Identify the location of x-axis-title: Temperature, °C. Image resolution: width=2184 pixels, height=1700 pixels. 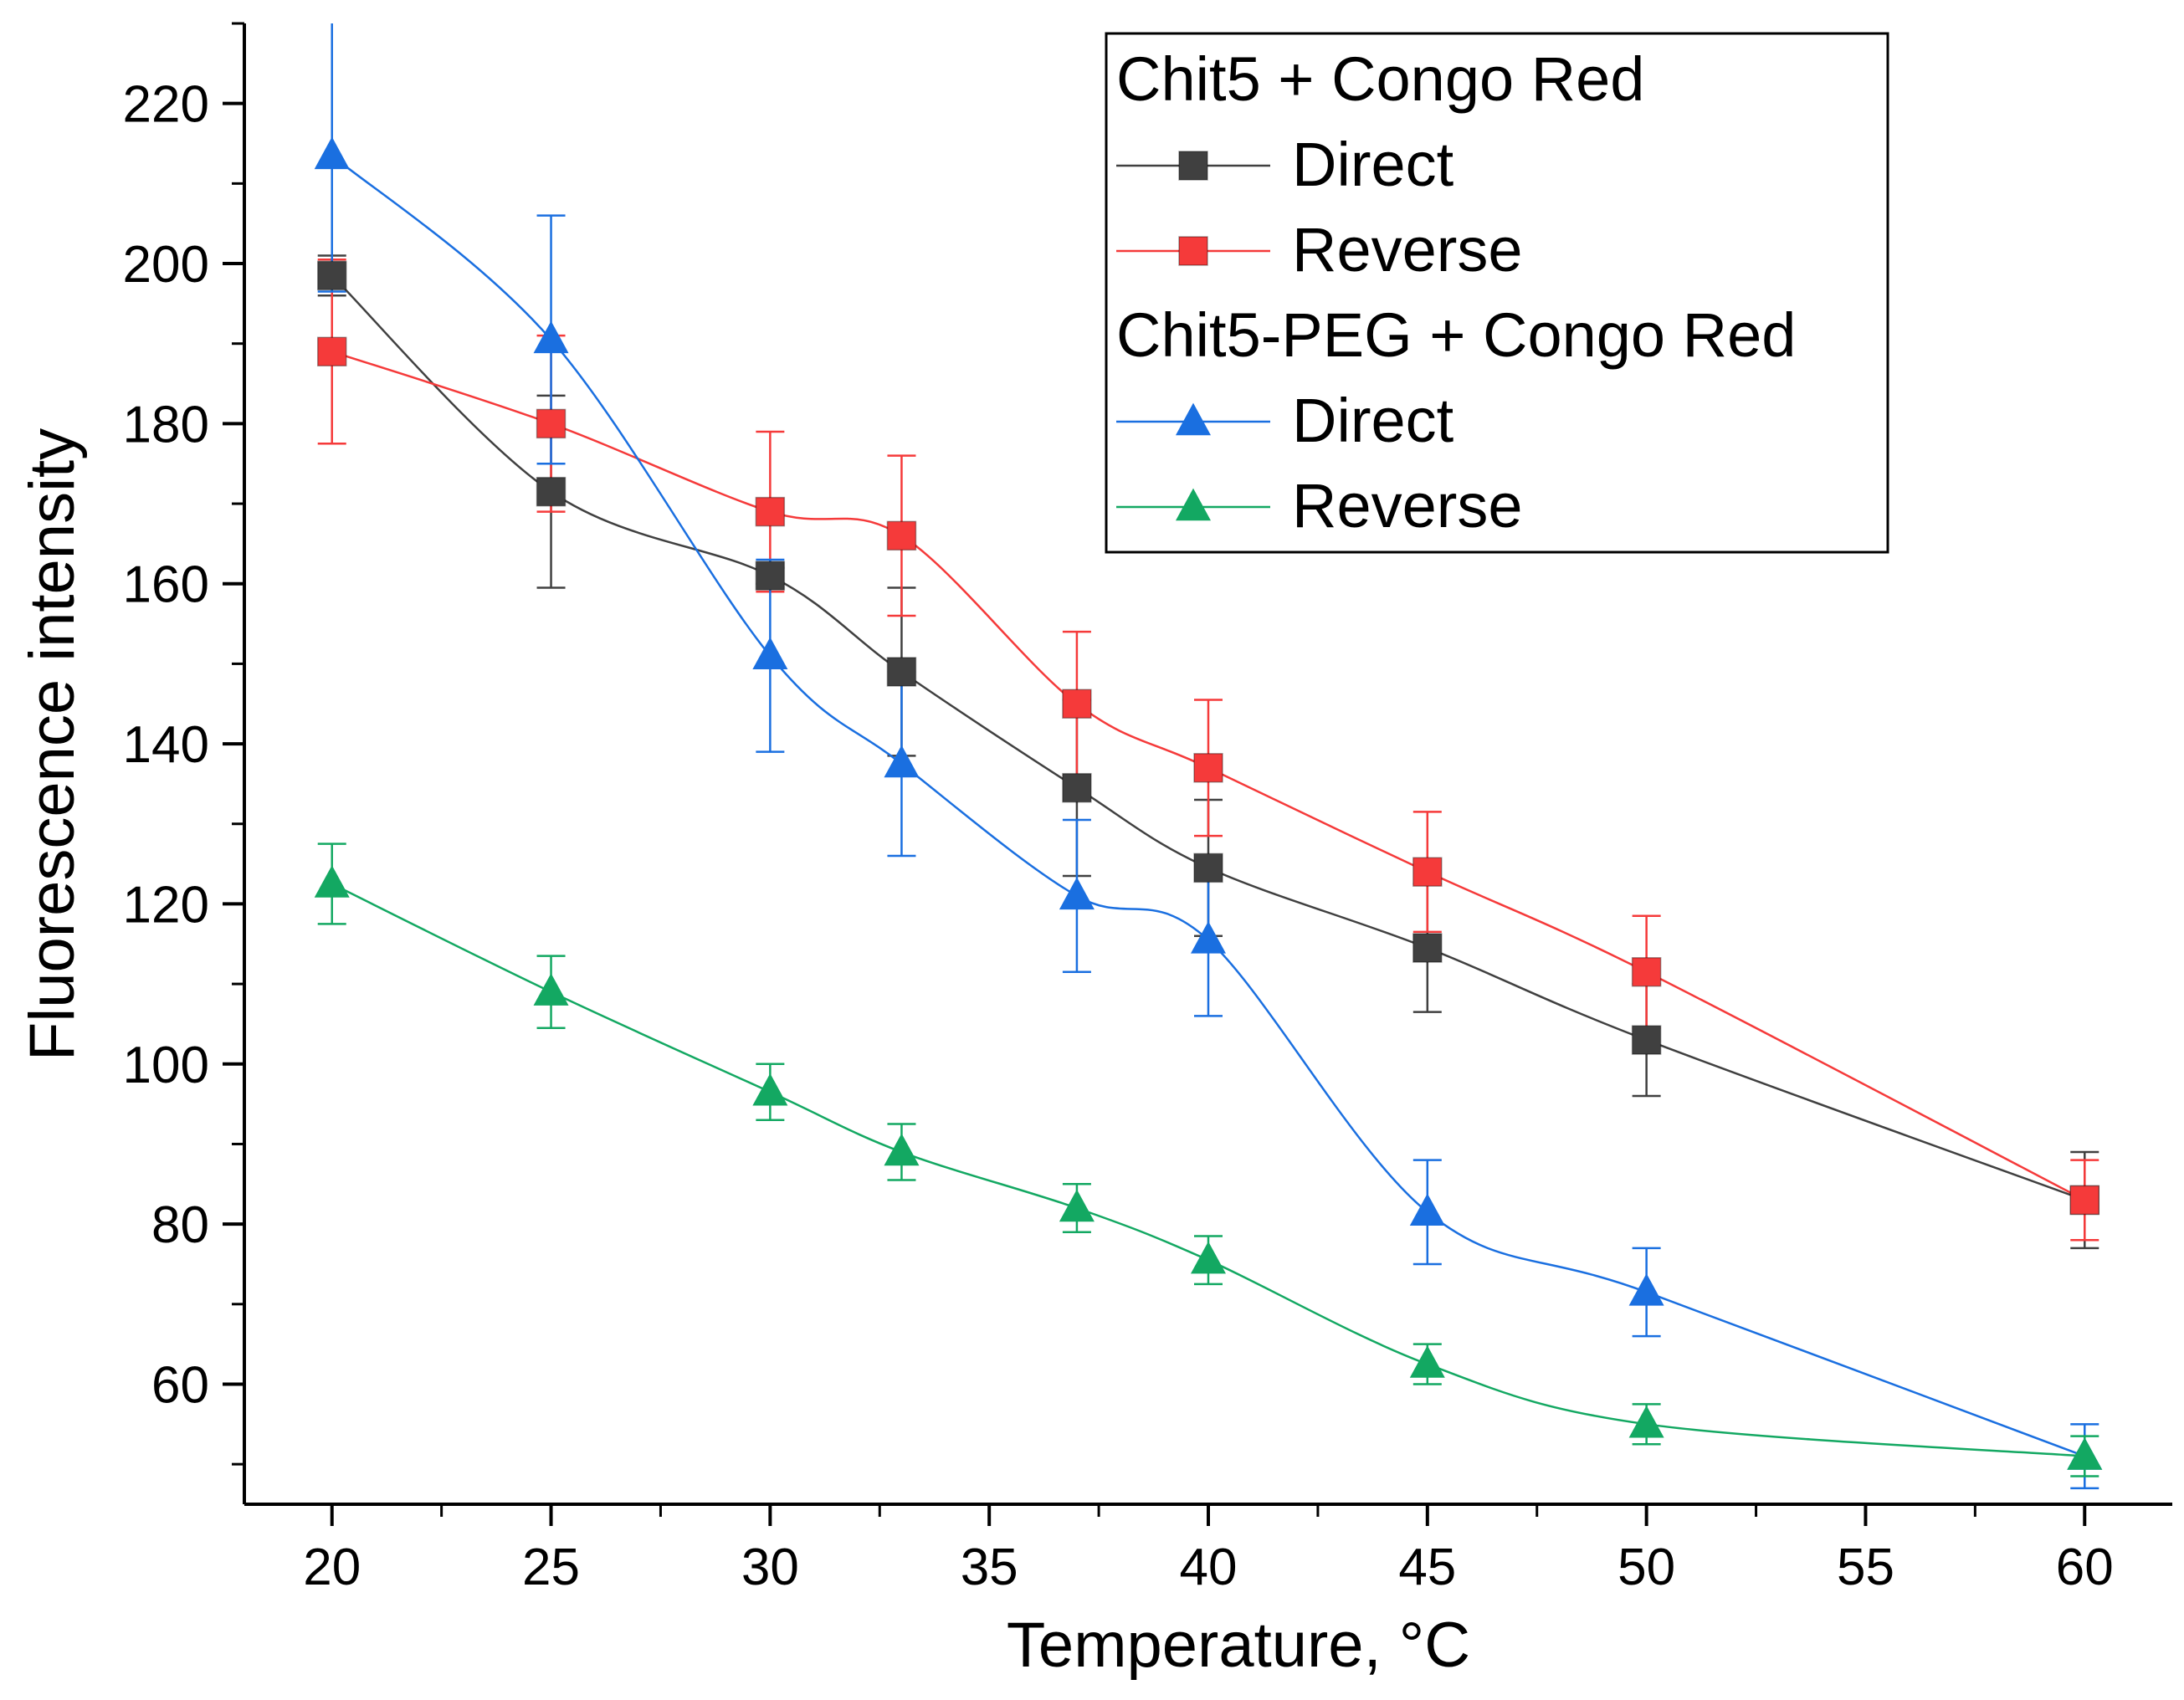
(1238, 1645).